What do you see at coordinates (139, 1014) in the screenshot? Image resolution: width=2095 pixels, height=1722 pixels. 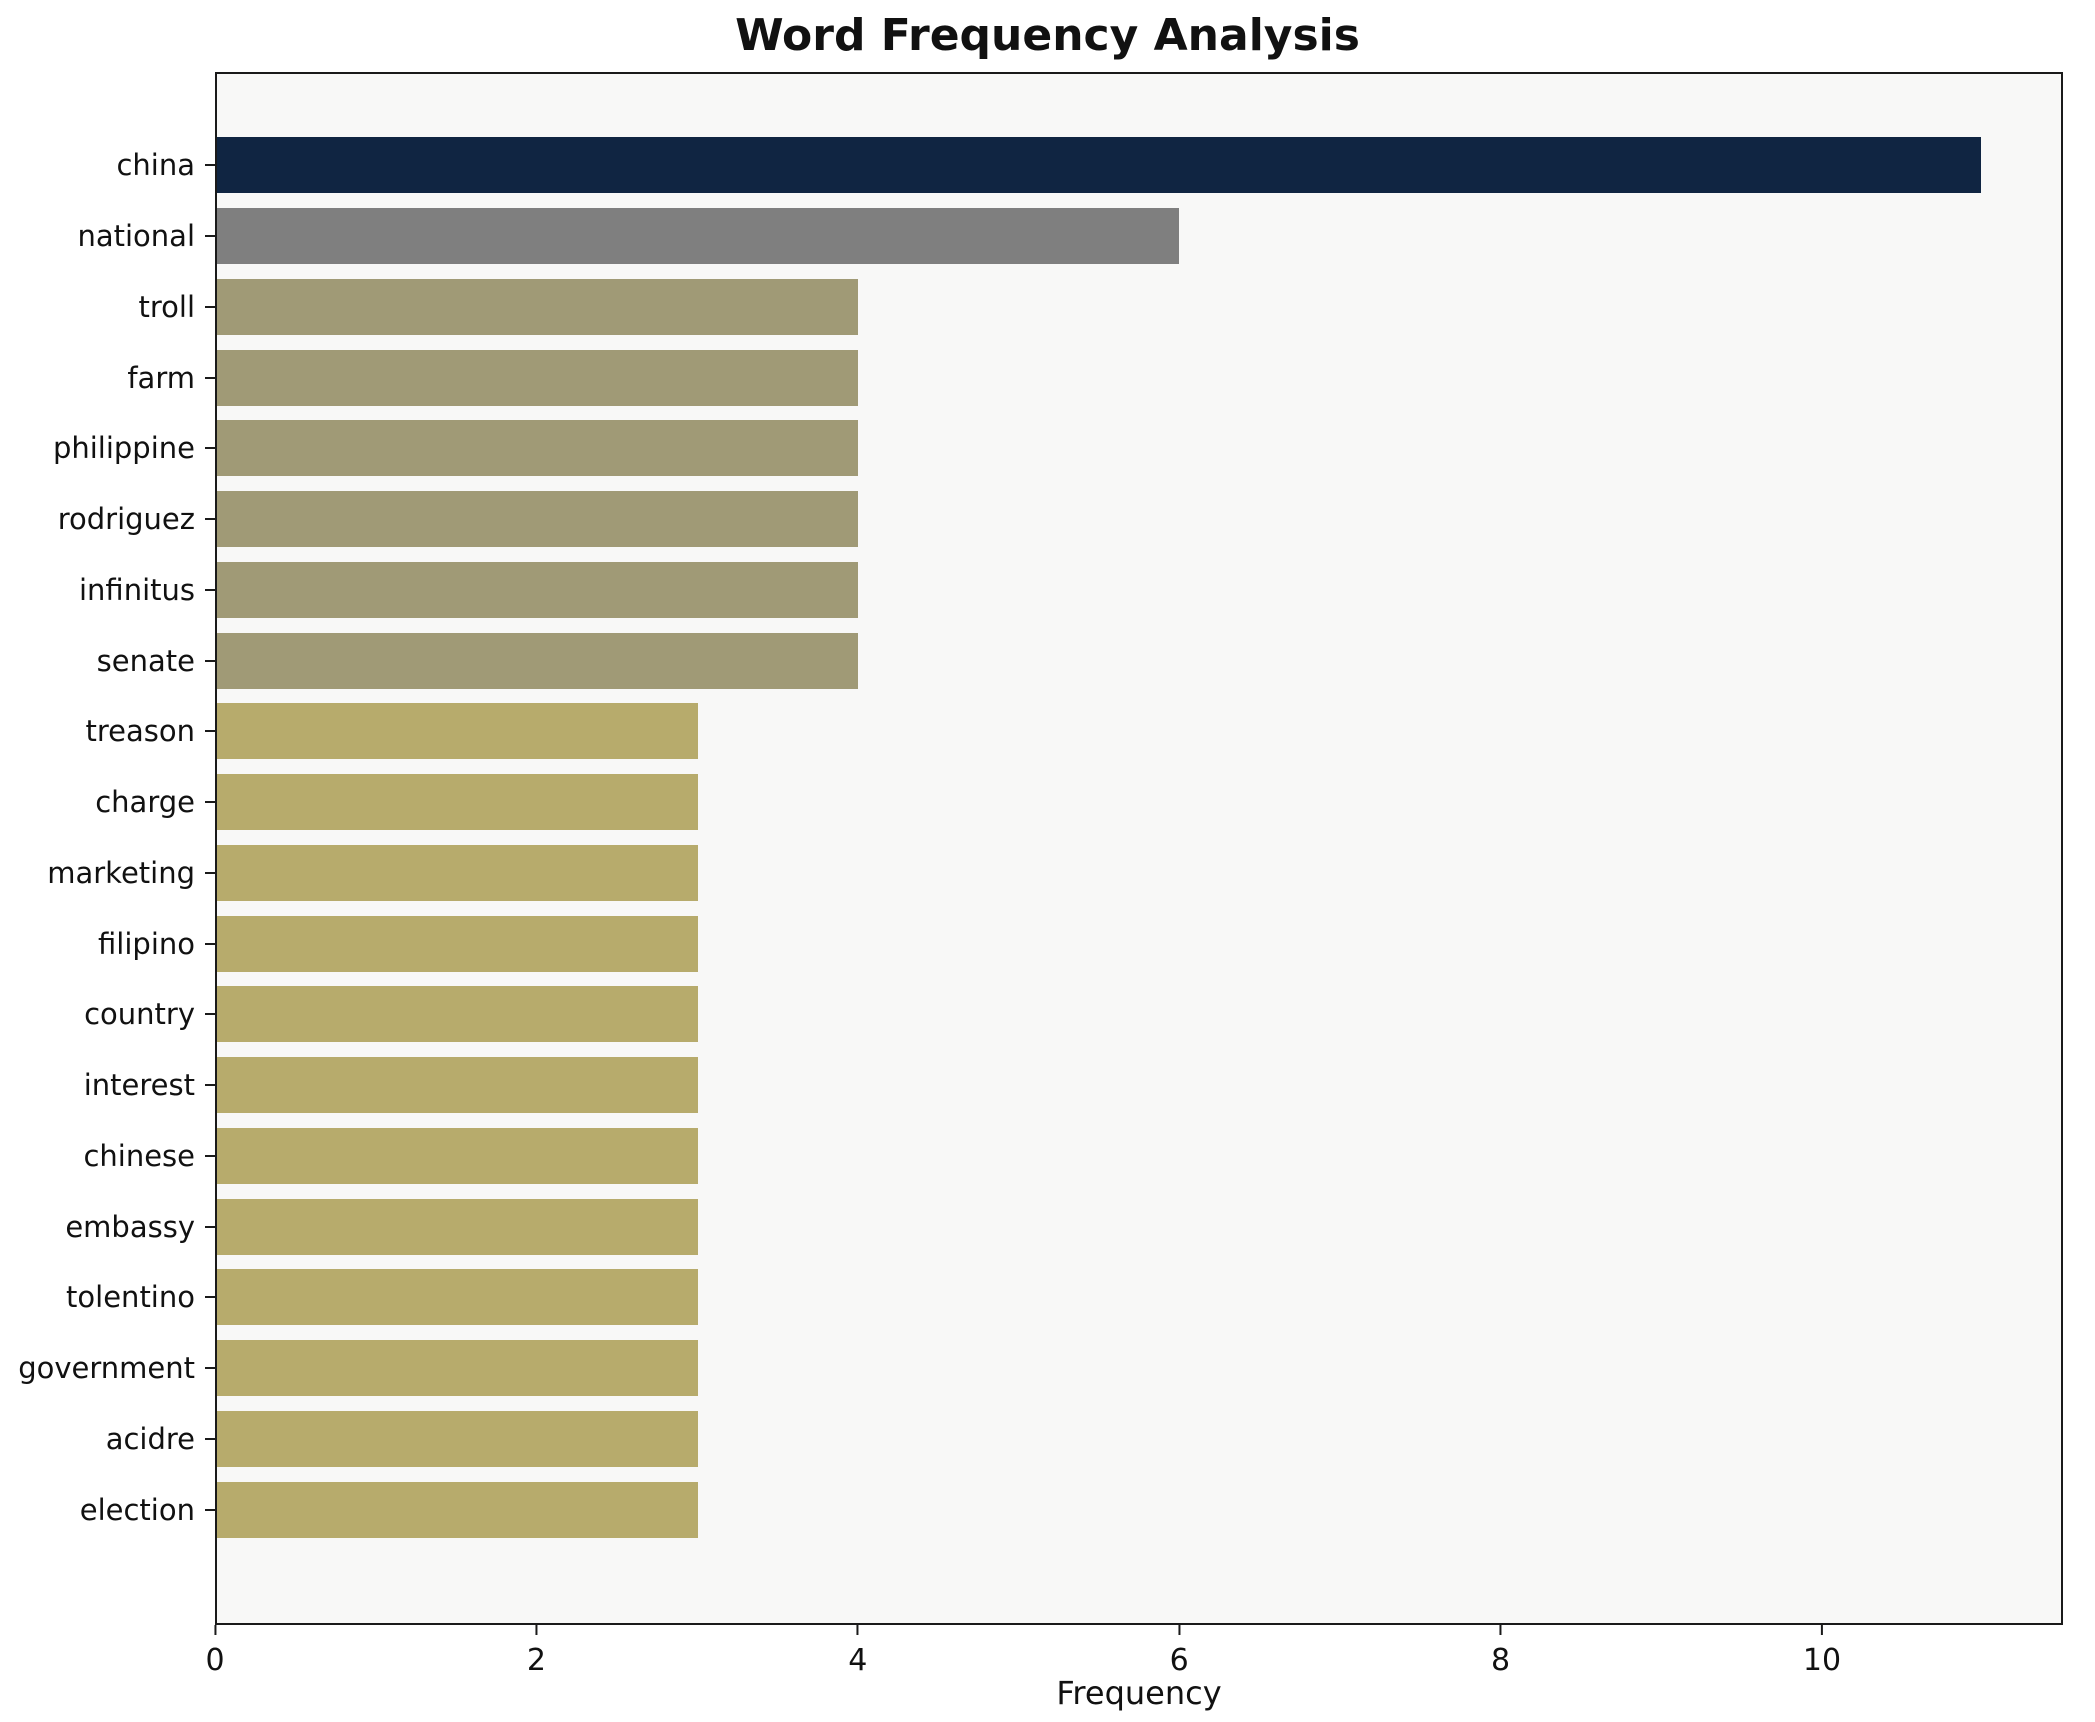 I see `y-axis-label: country` at bounding box center [139, 1014].